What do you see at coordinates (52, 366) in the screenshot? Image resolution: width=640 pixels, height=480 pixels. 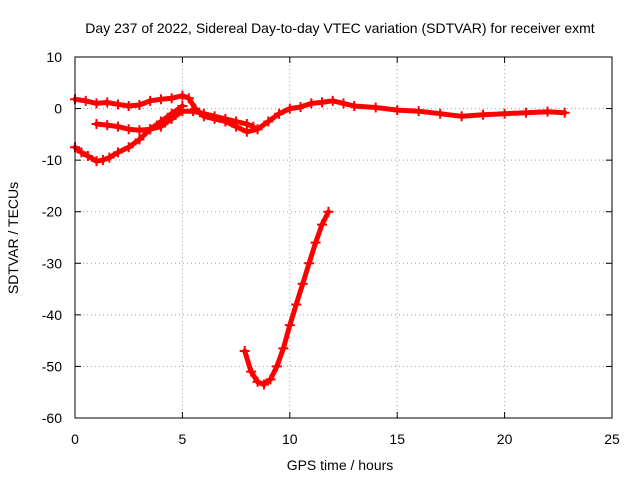 I see `y-tick-label: -50` at bounding box center [52, 366].